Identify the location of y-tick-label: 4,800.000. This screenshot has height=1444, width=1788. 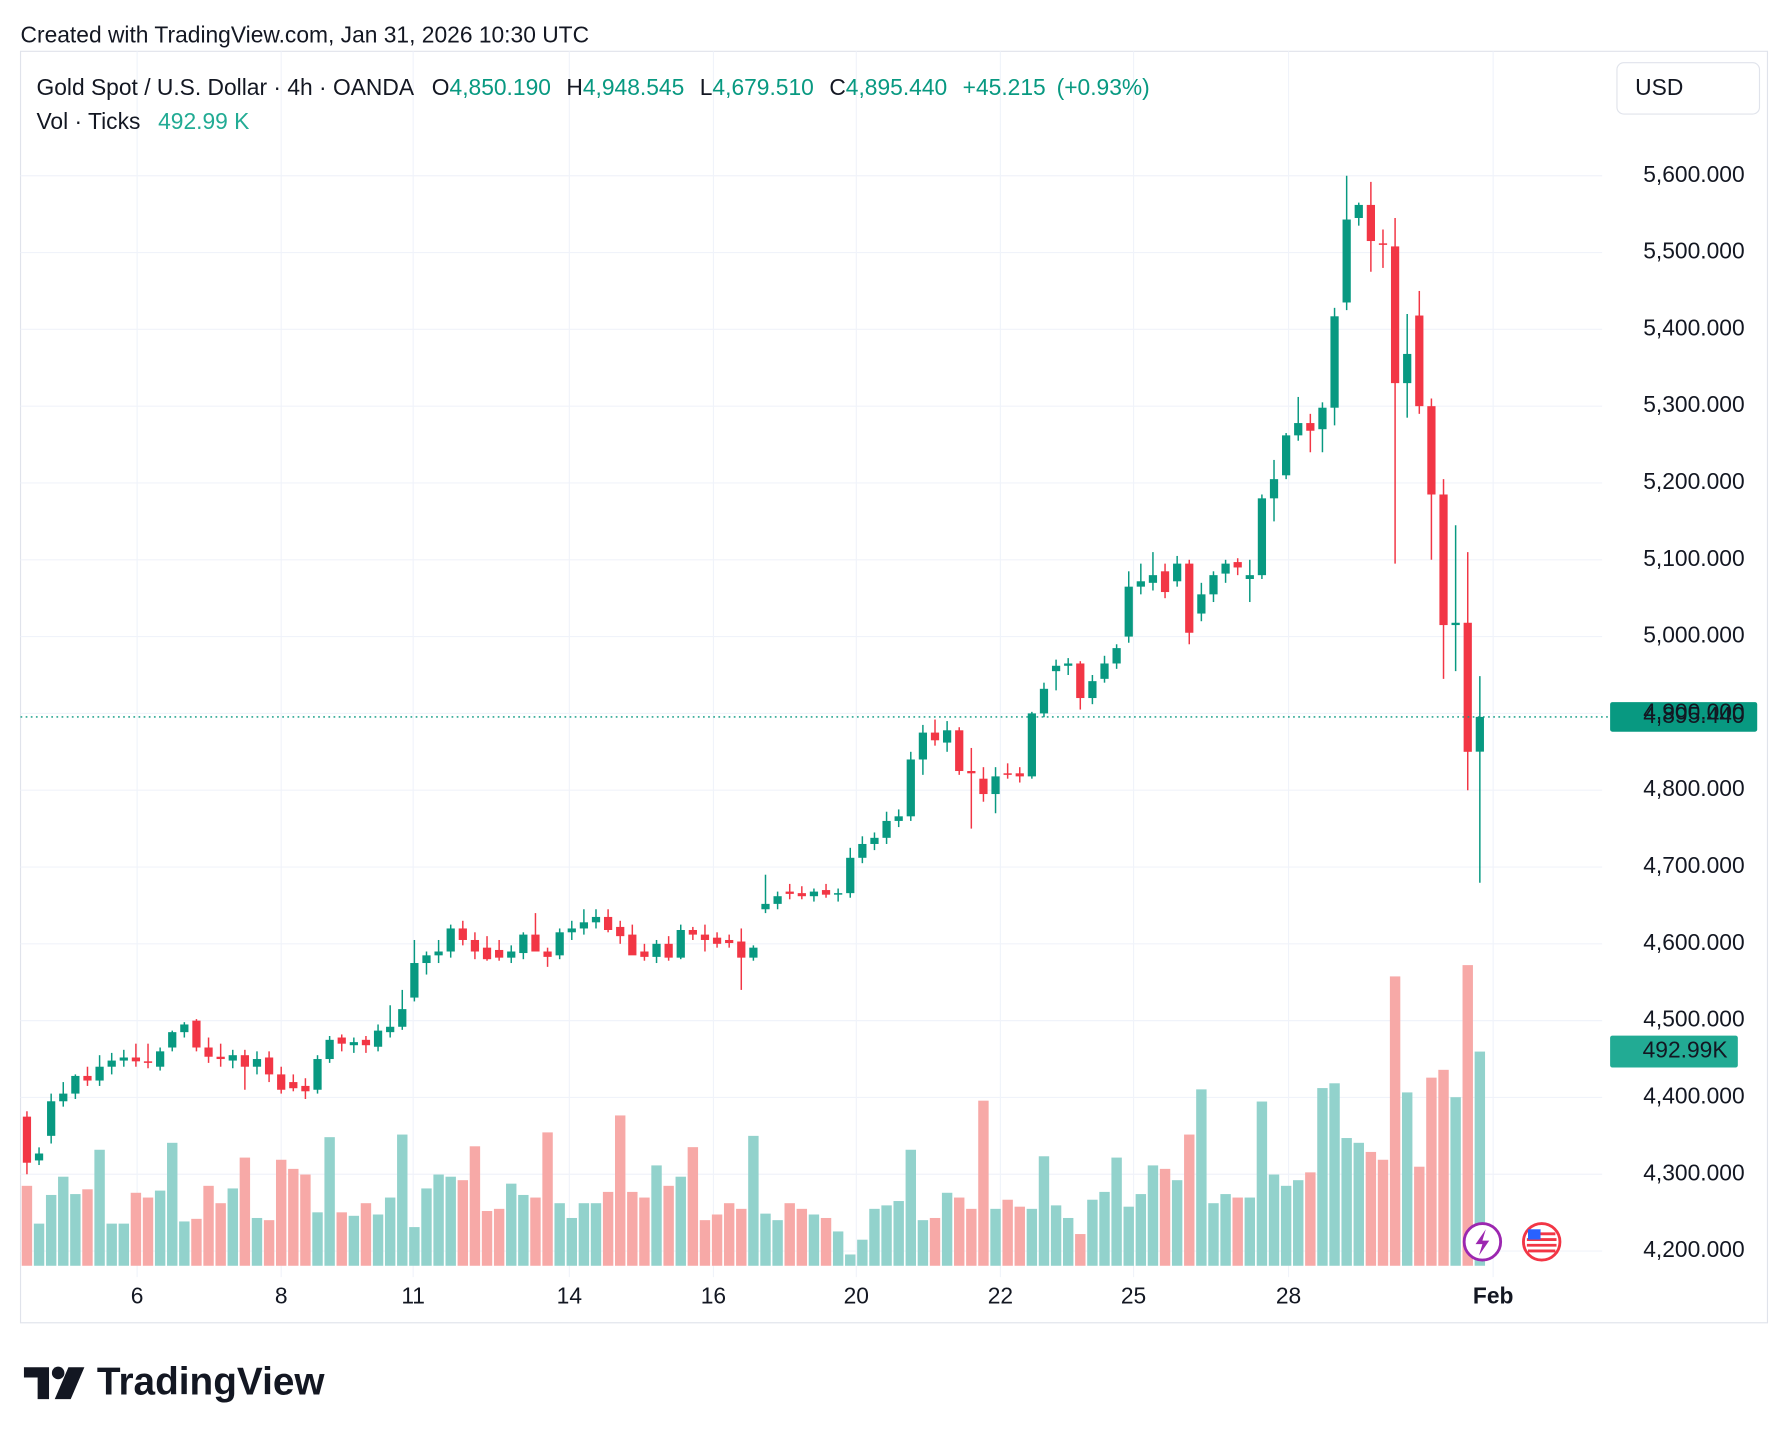
(1693, 788).